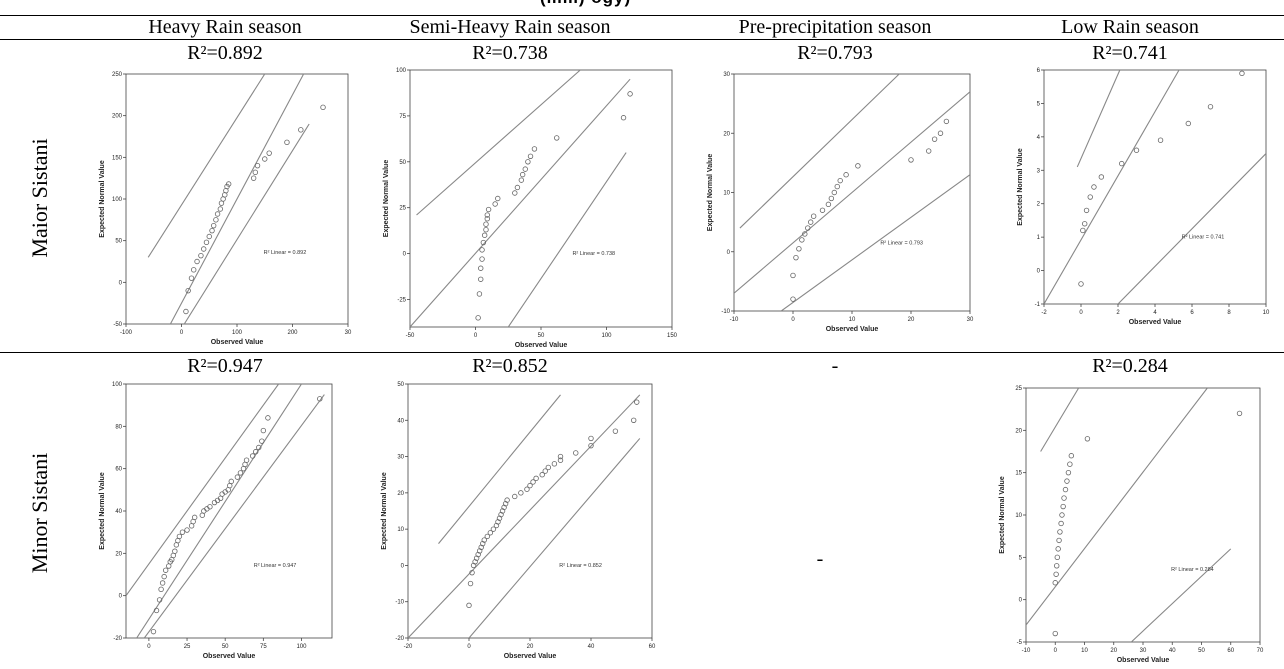  Describe the element at coordinates (285, 253) in the screenshot. I see `r2-annotation: R² Linear = 0.892` at that location.